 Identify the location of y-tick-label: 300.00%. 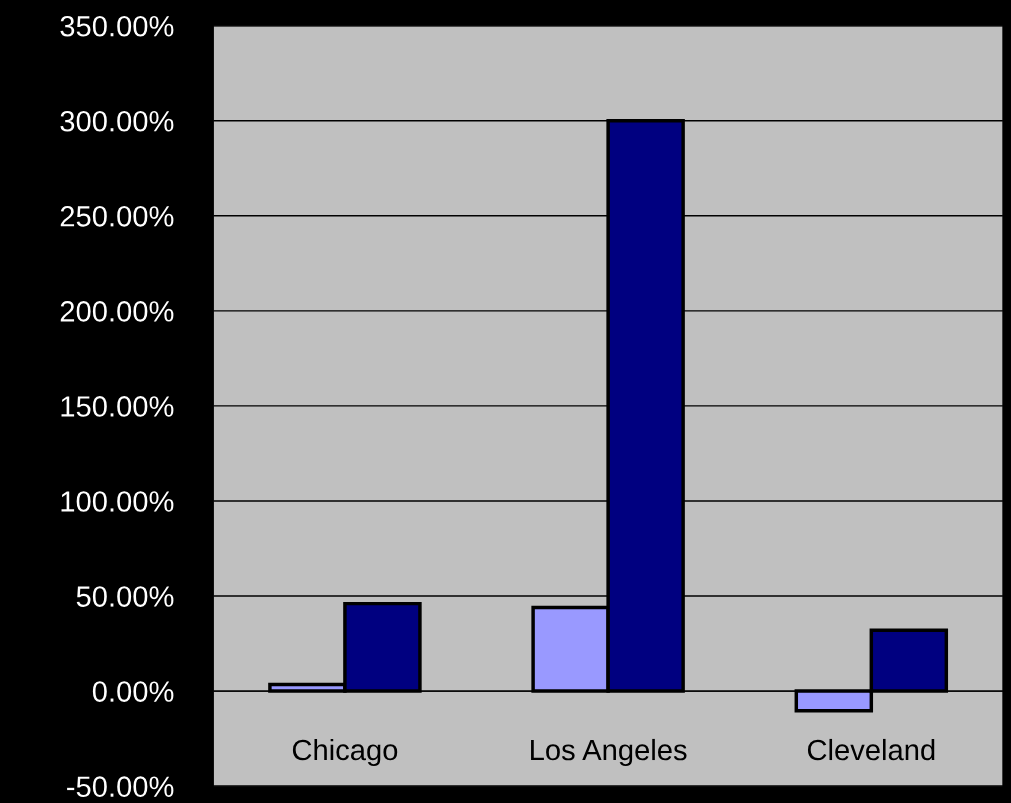
(117, 121).